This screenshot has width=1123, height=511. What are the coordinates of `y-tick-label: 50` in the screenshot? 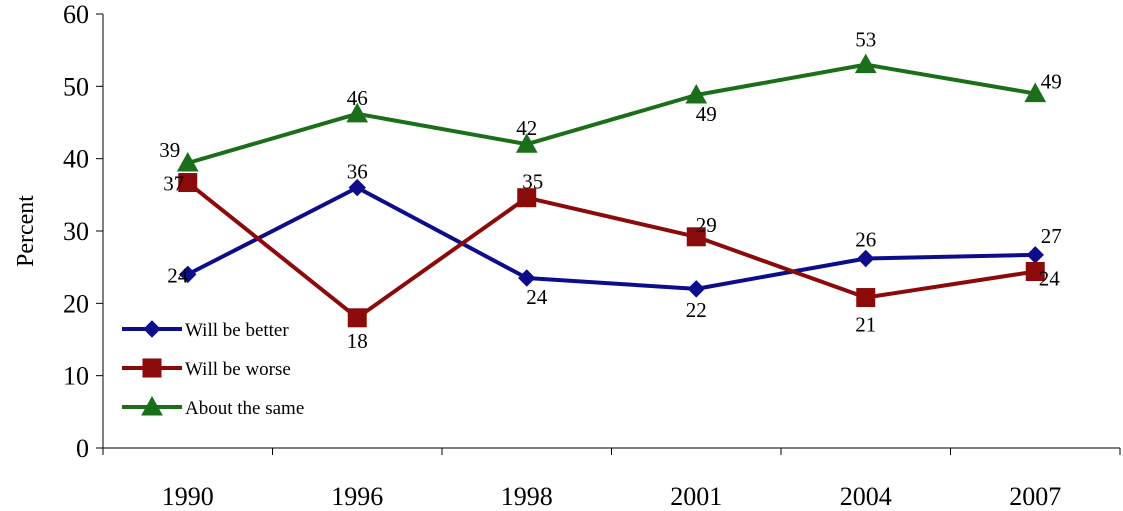 It's located at (76, 86).